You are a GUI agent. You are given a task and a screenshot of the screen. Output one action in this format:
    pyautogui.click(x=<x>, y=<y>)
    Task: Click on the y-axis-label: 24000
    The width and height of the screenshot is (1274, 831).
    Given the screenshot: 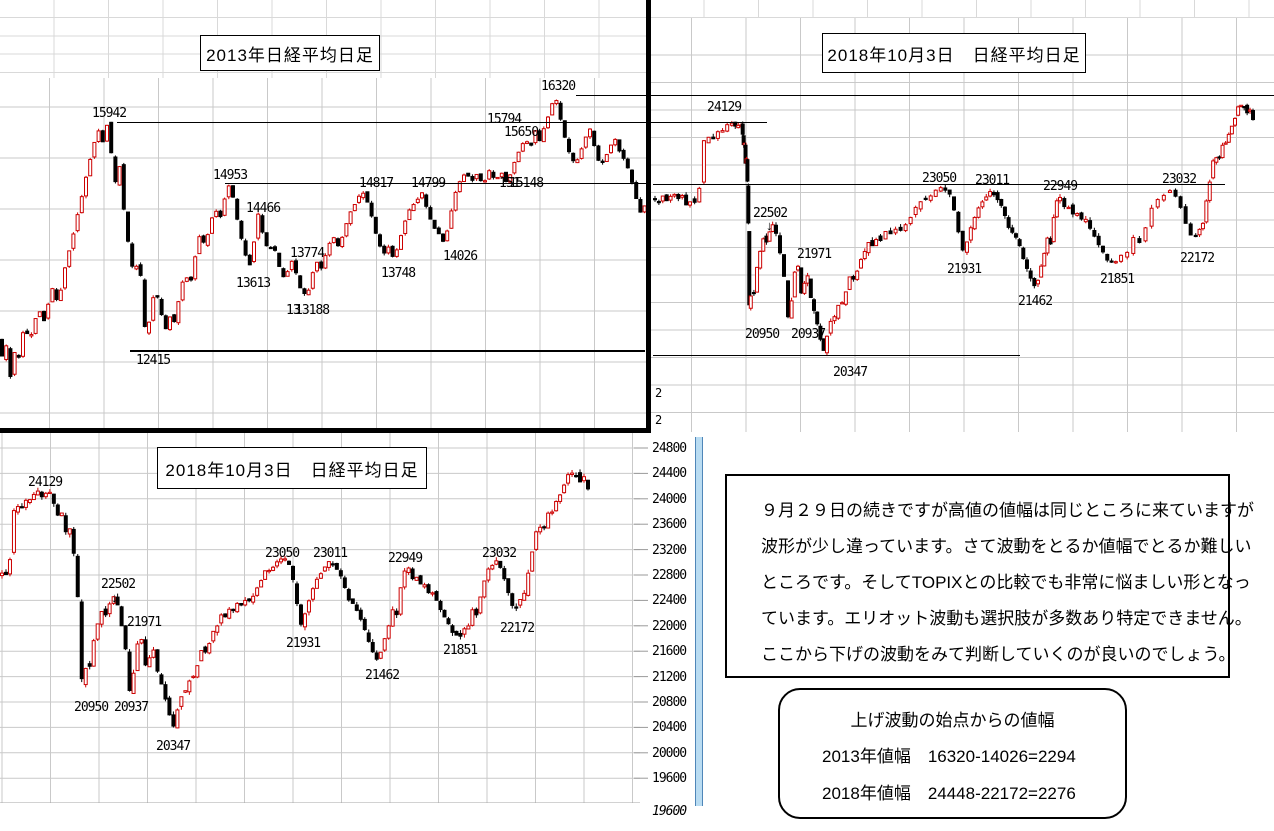 What is the action you would take?
    pyautogui.click(x=669, y=499)
    